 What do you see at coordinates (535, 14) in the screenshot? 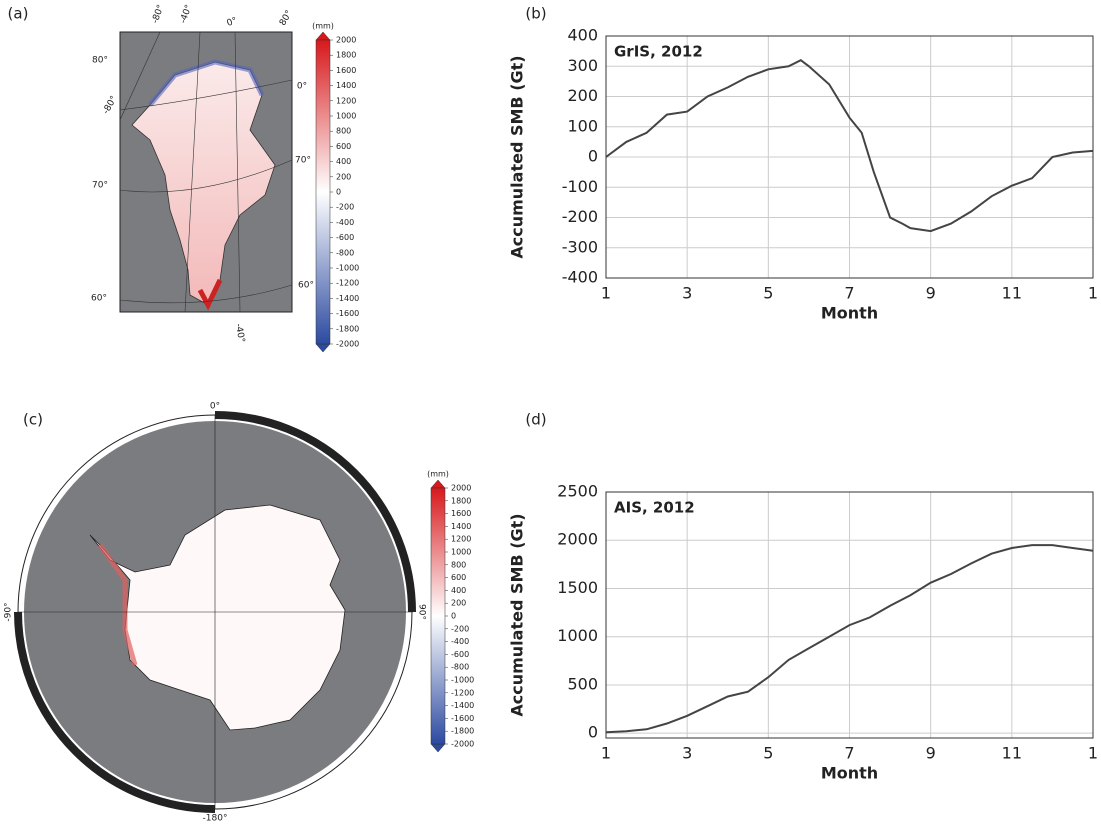
I see `panel-label: (b)` at bounding box center [535, 14].